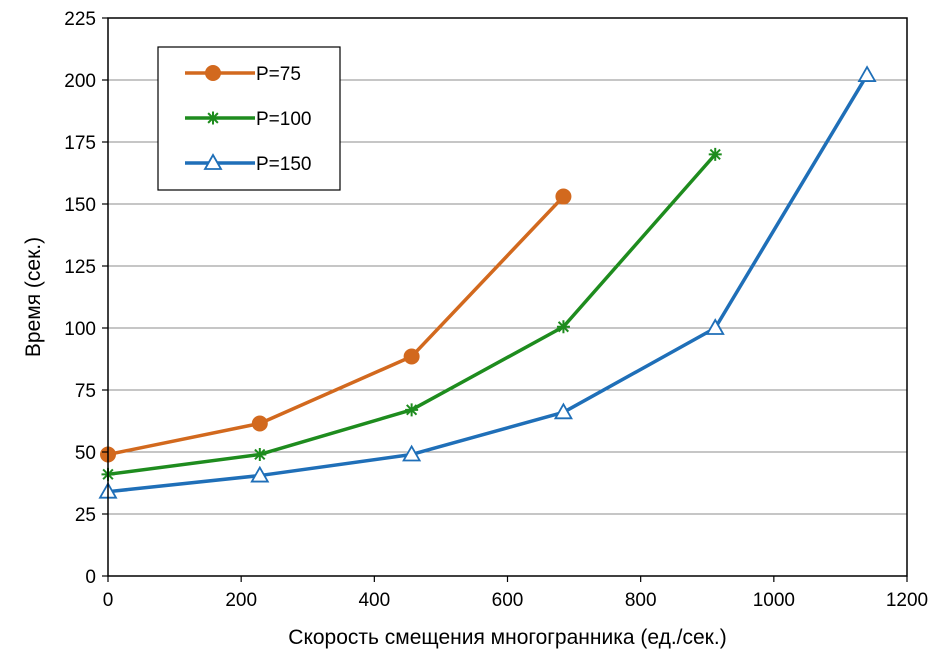 This screenshot has height=653, width=945. I want to click on x-tick-label: 400, so click(374, 600).